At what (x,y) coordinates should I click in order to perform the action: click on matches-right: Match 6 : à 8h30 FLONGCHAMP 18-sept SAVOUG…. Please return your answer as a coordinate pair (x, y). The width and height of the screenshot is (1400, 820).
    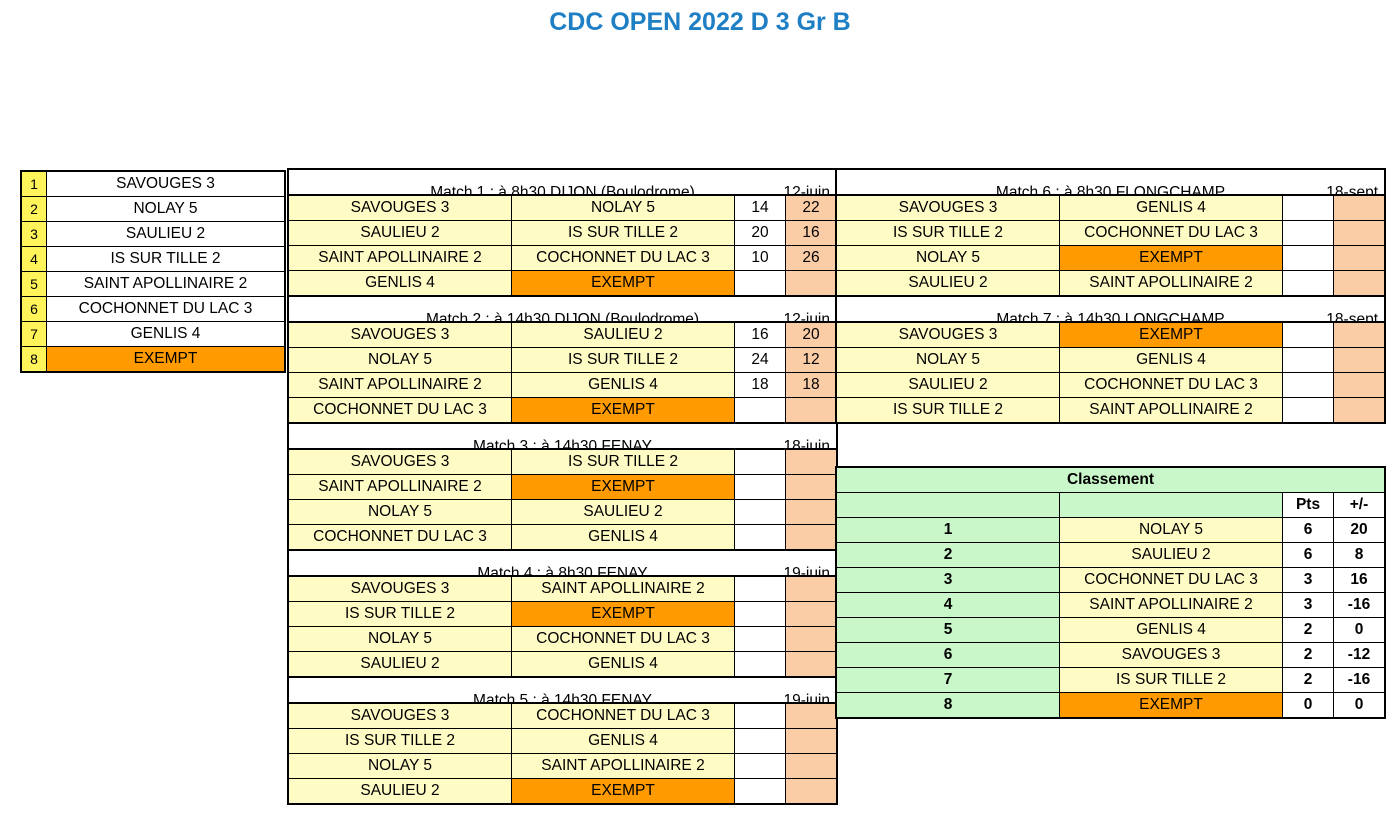
    Looking at the image, I should click on (1110, 296).